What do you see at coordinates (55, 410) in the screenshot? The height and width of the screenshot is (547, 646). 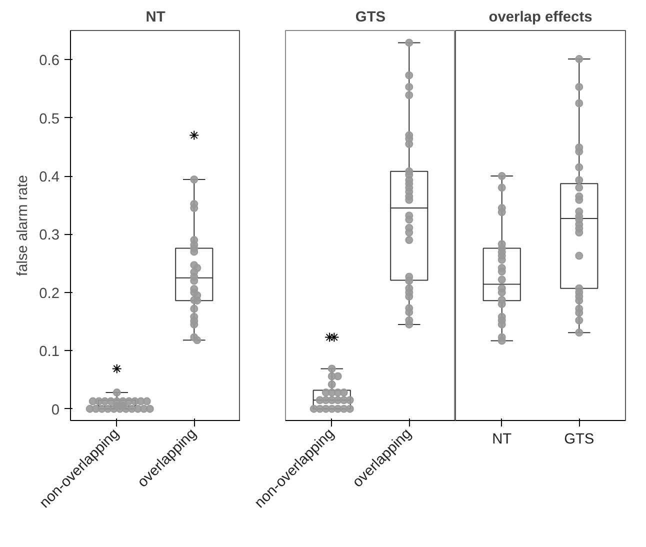 I see `y-tick-label: 0` at bounding box center [55, 410].